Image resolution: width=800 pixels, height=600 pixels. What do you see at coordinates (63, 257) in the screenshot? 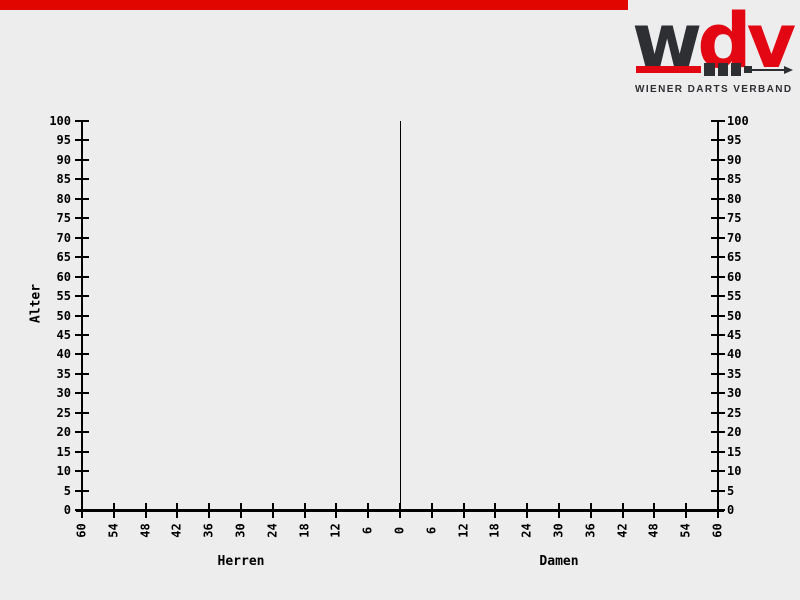
I see `y-tick-label-left: 65` at bounding box center [63, 257].